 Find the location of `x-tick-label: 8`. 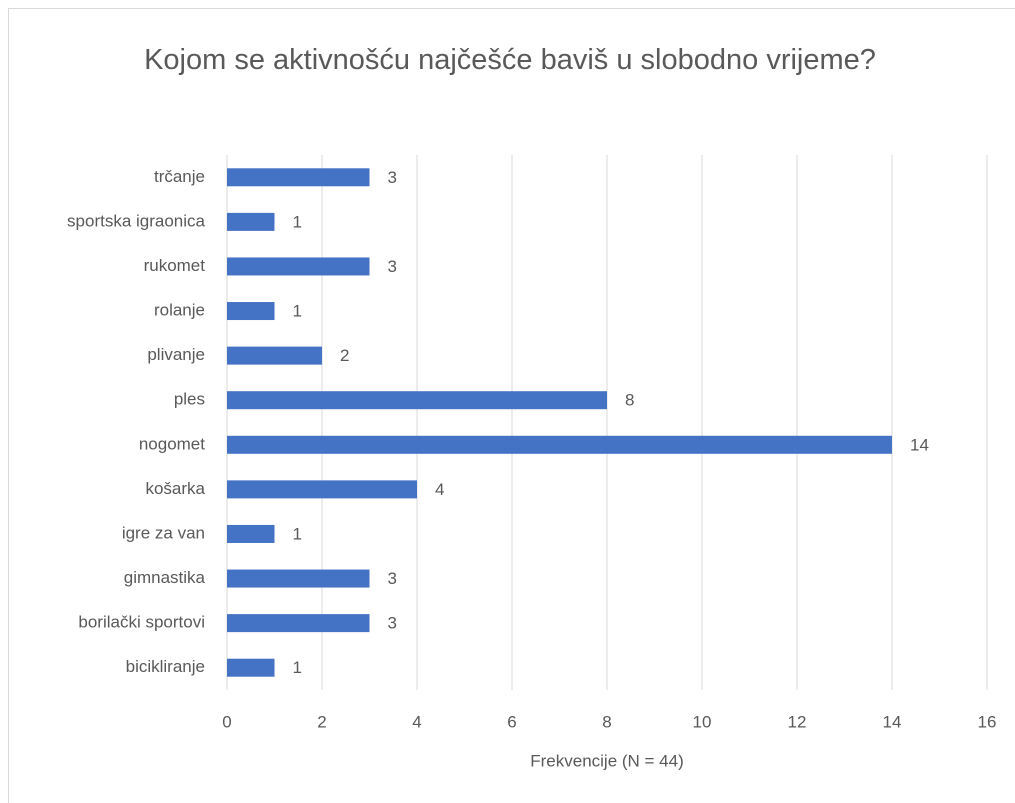

x-tick-label: 8 is located at coordinates (606, 721).